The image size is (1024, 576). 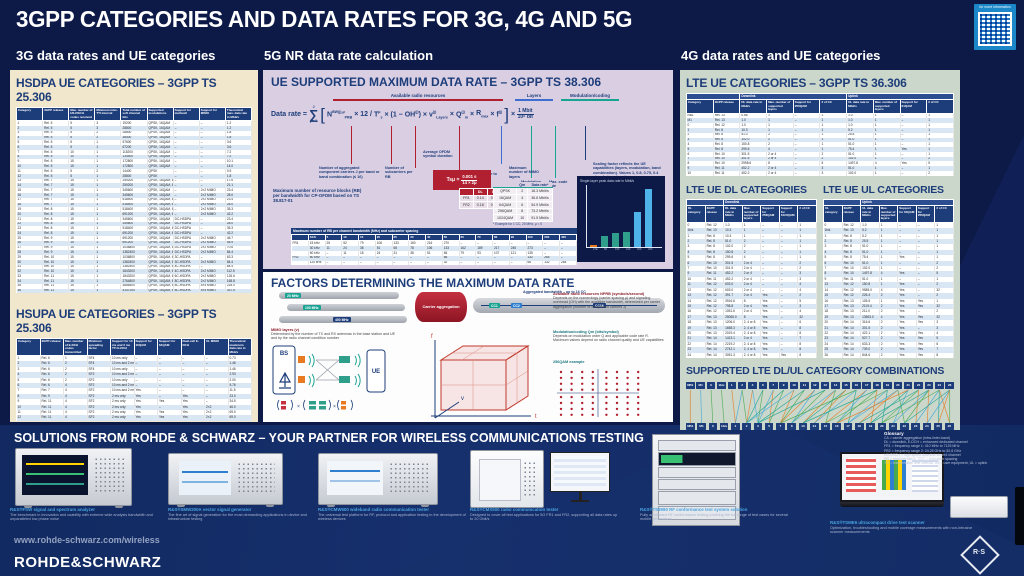 I want to click on combo-dl-box: 26, so click(x=949, y=385).